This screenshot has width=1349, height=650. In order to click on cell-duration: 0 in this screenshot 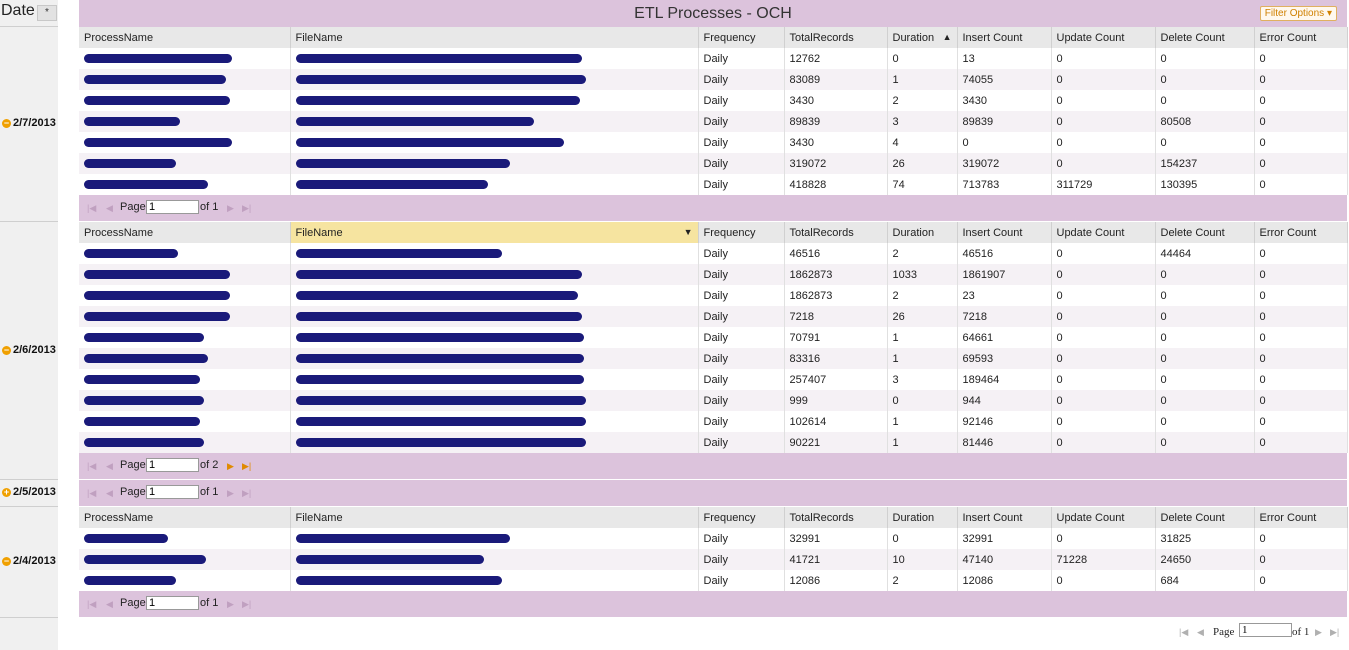, I will do `click(922, 538)`.